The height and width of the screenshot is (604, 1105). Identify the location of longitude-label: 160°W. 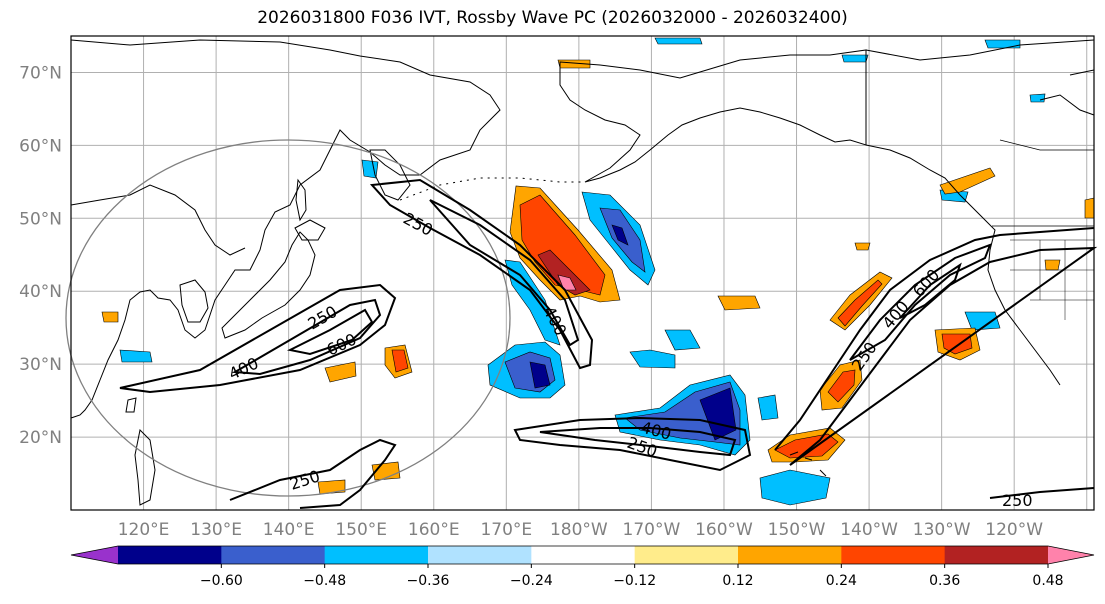
(724, 530).